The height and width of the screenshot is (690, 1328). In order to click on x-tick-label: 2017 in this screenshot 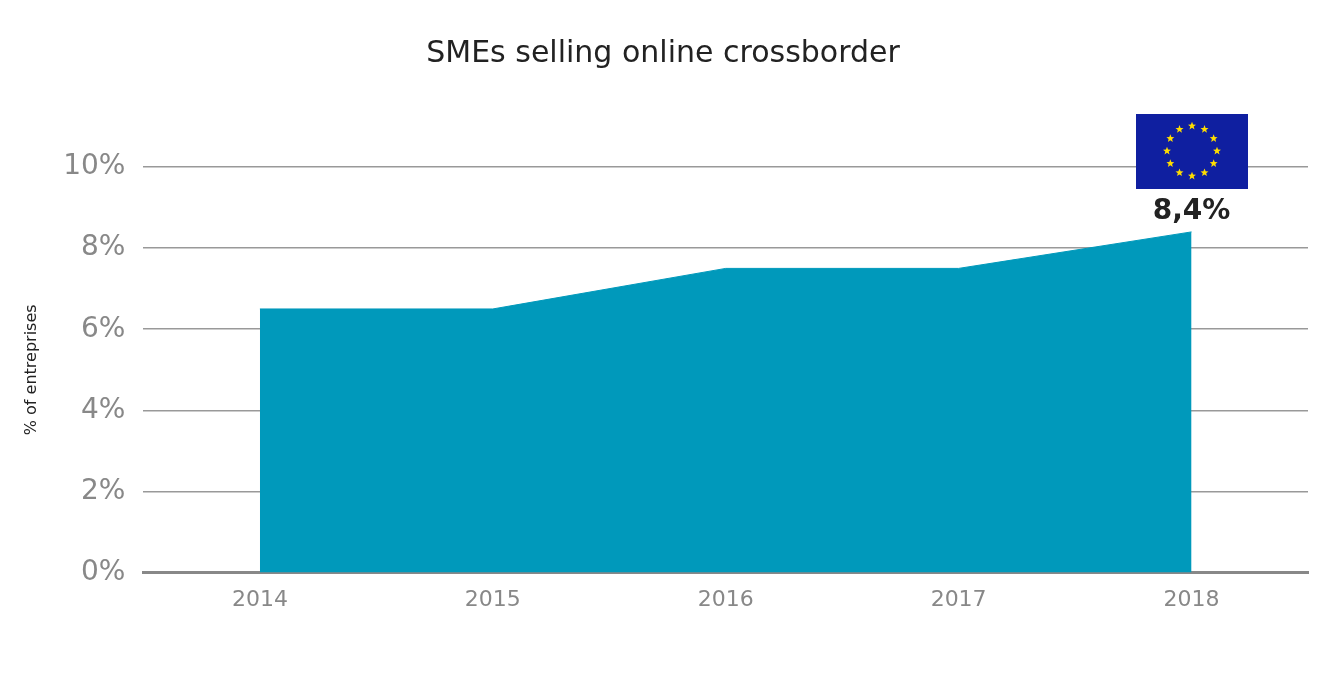, I will do `click(958, 598)`.